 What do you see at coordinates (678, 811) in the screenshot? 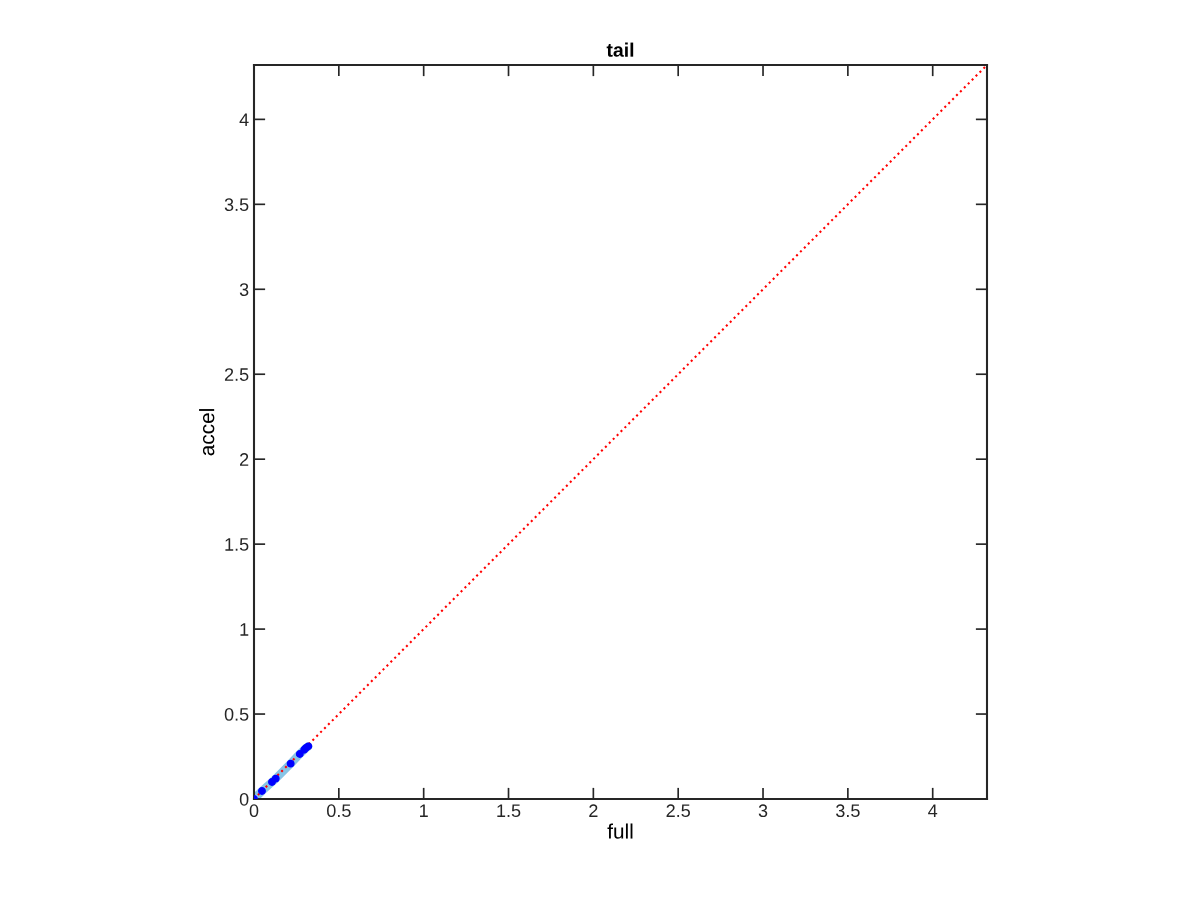
I see `x-tick-label: 2.5` at bounding box center [678, 811].